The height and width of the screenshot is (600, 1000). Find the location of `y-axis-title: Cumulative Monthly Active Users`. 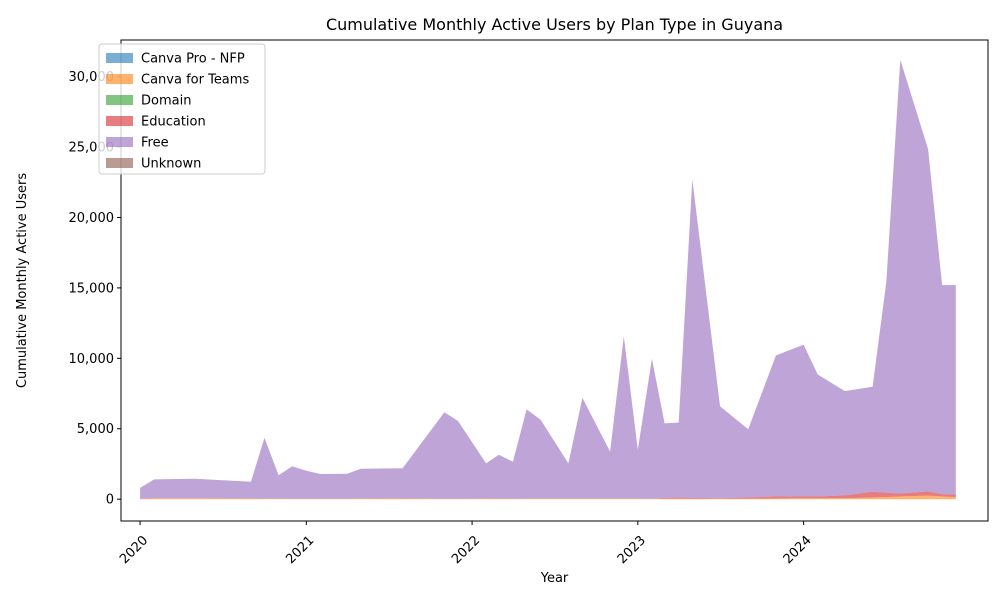

y-axis-title: Cumulative Monthly Active Users is located at coordinates (22, 280).